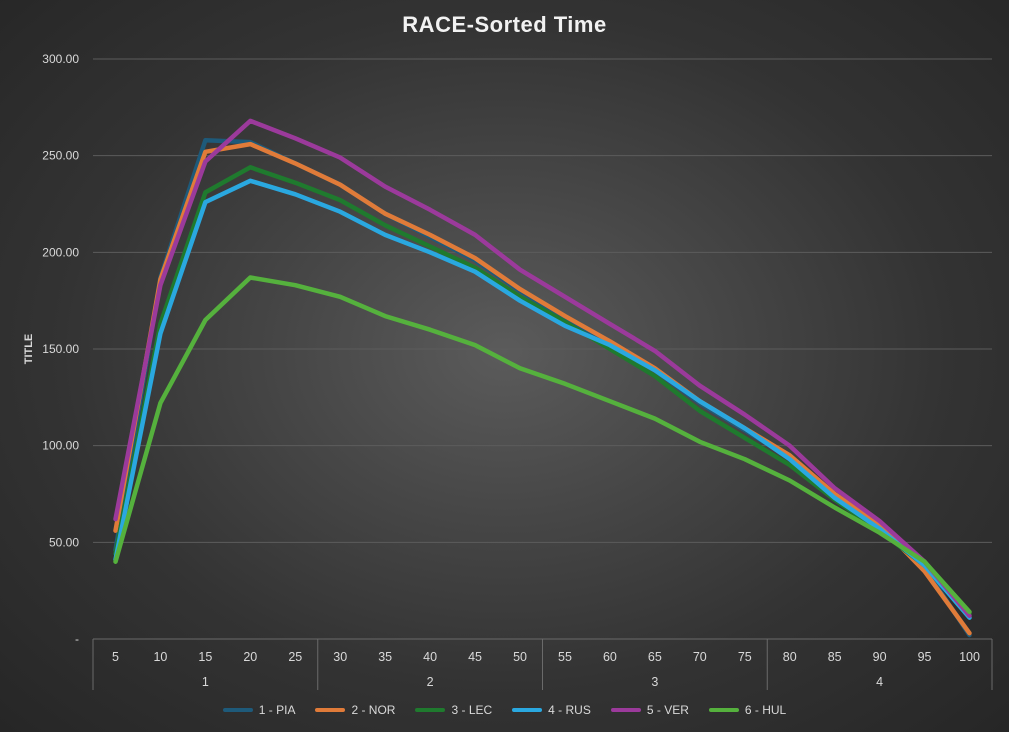 This screenshot has width=1009, height=732. I want to click on x-tick-label: 15, so click(205, 657).